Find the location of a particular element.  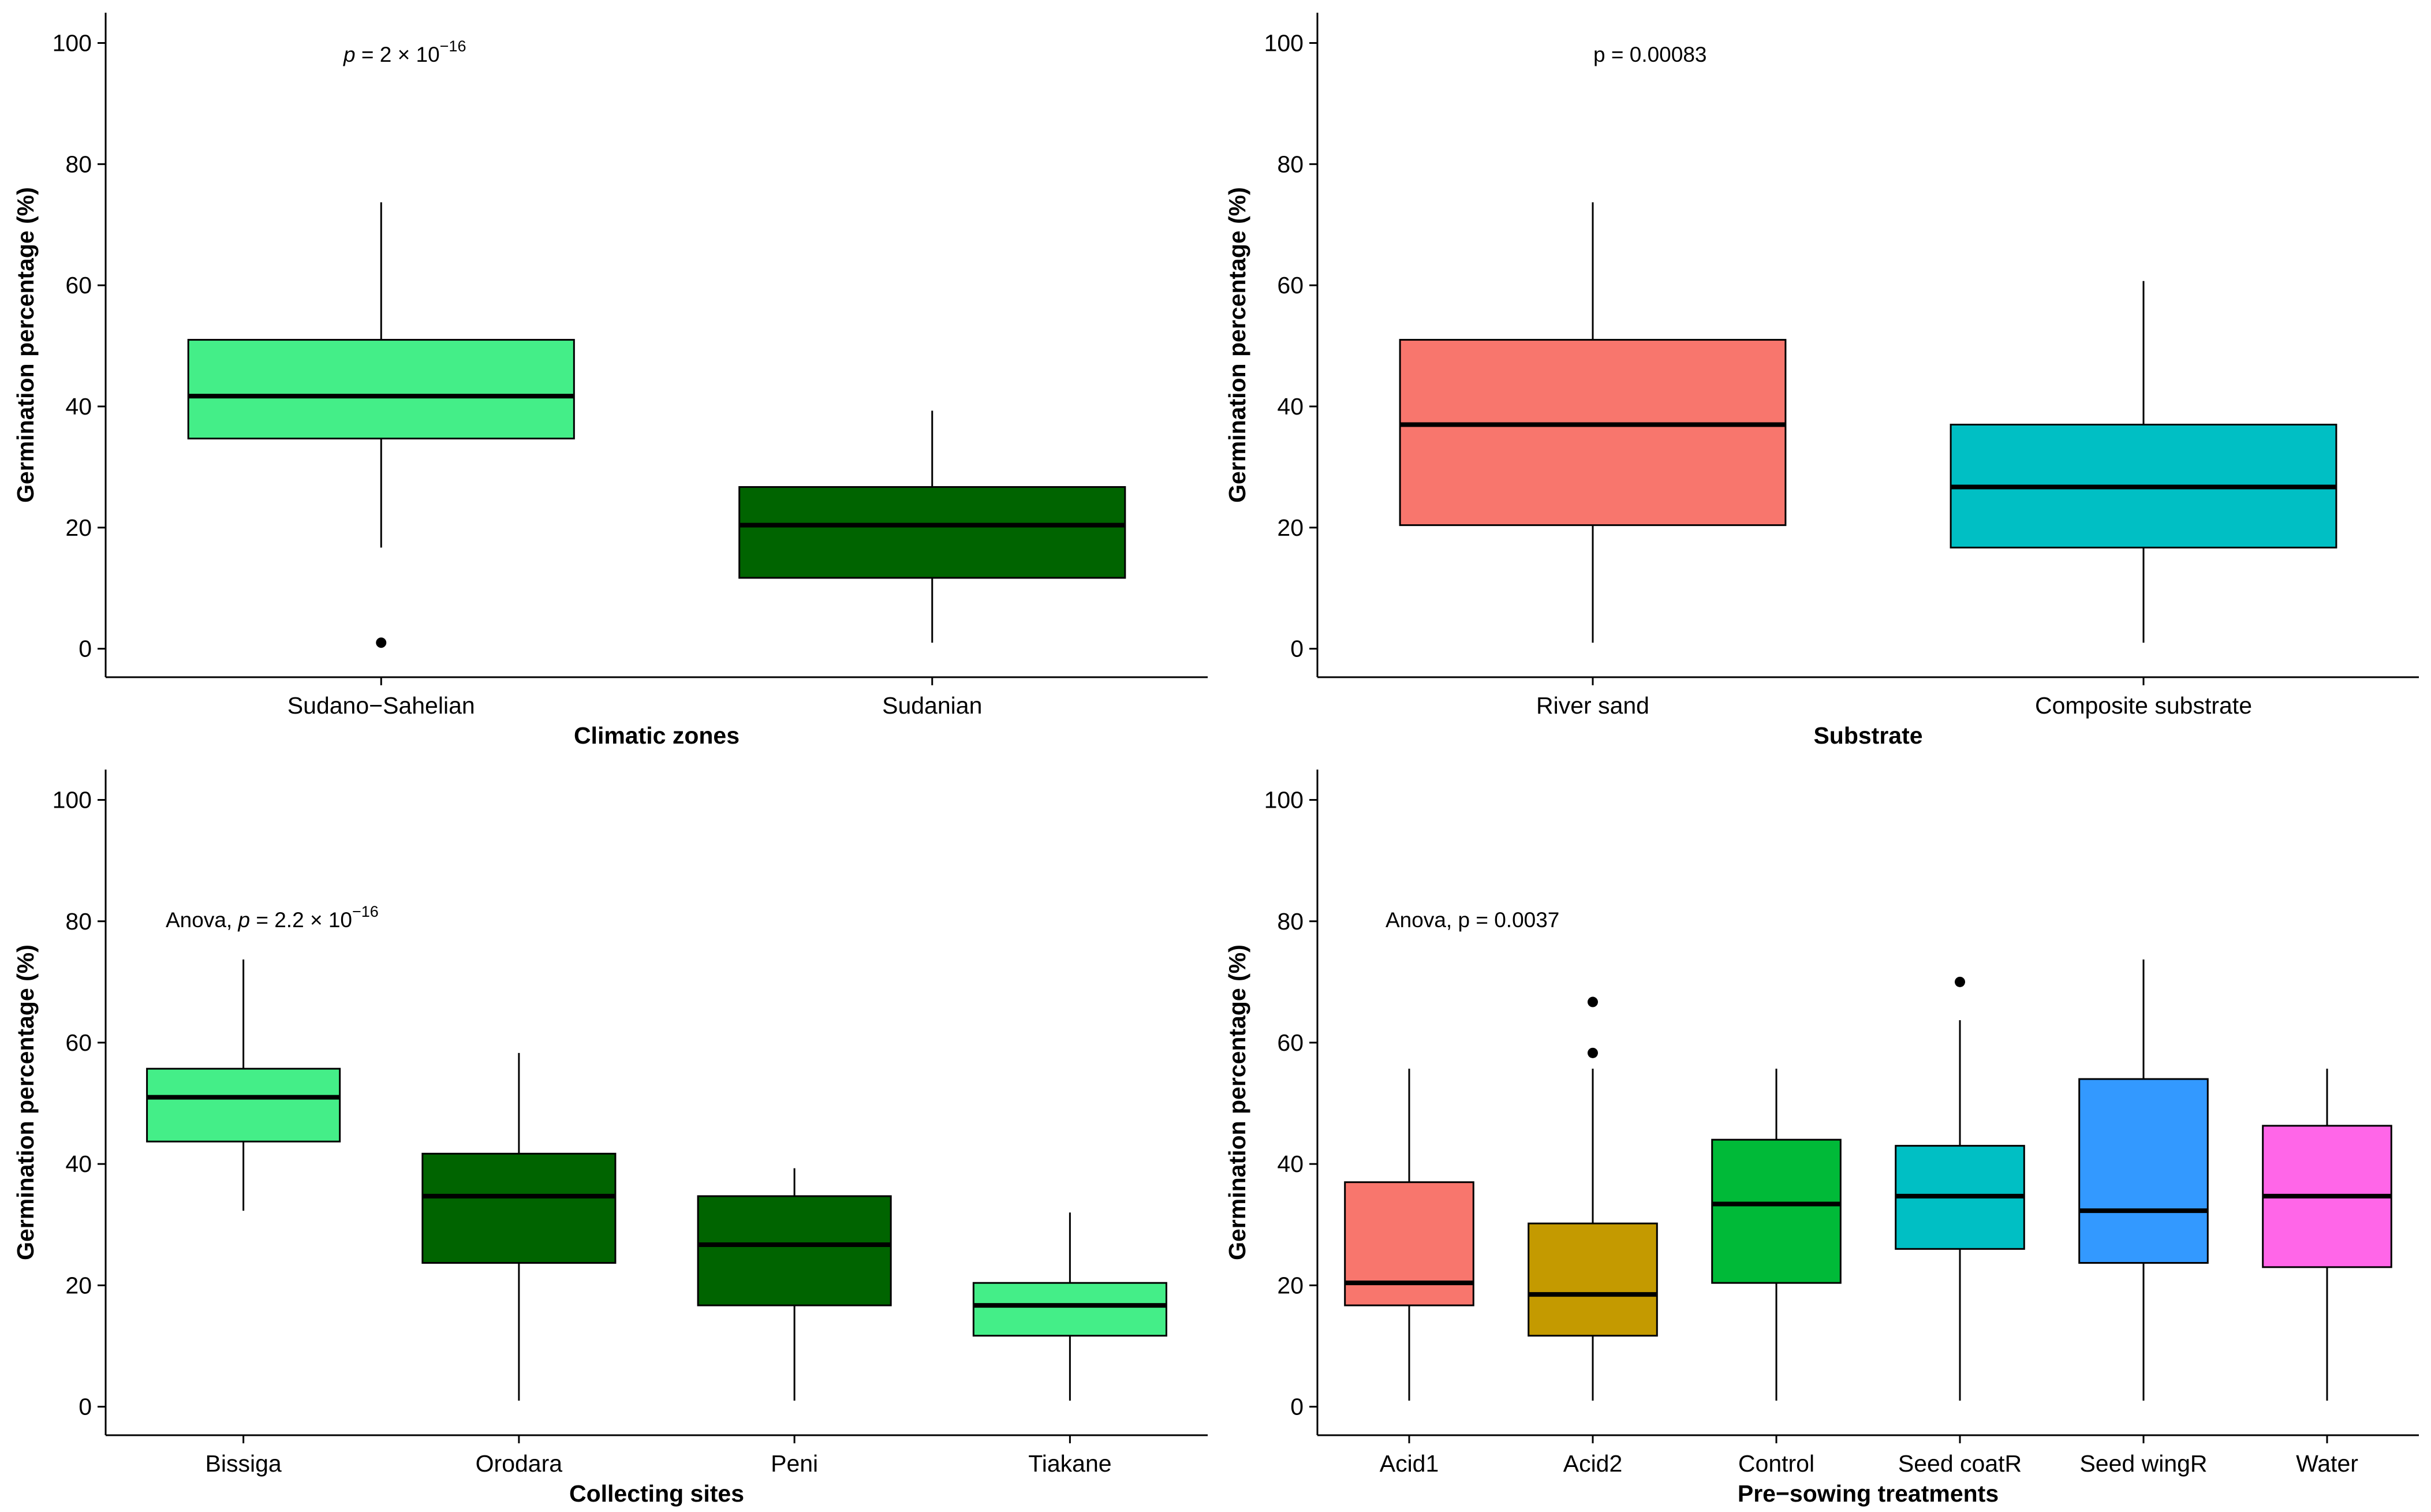

x-tick-label: Acid2 is located at coordinates (1593, 1463).